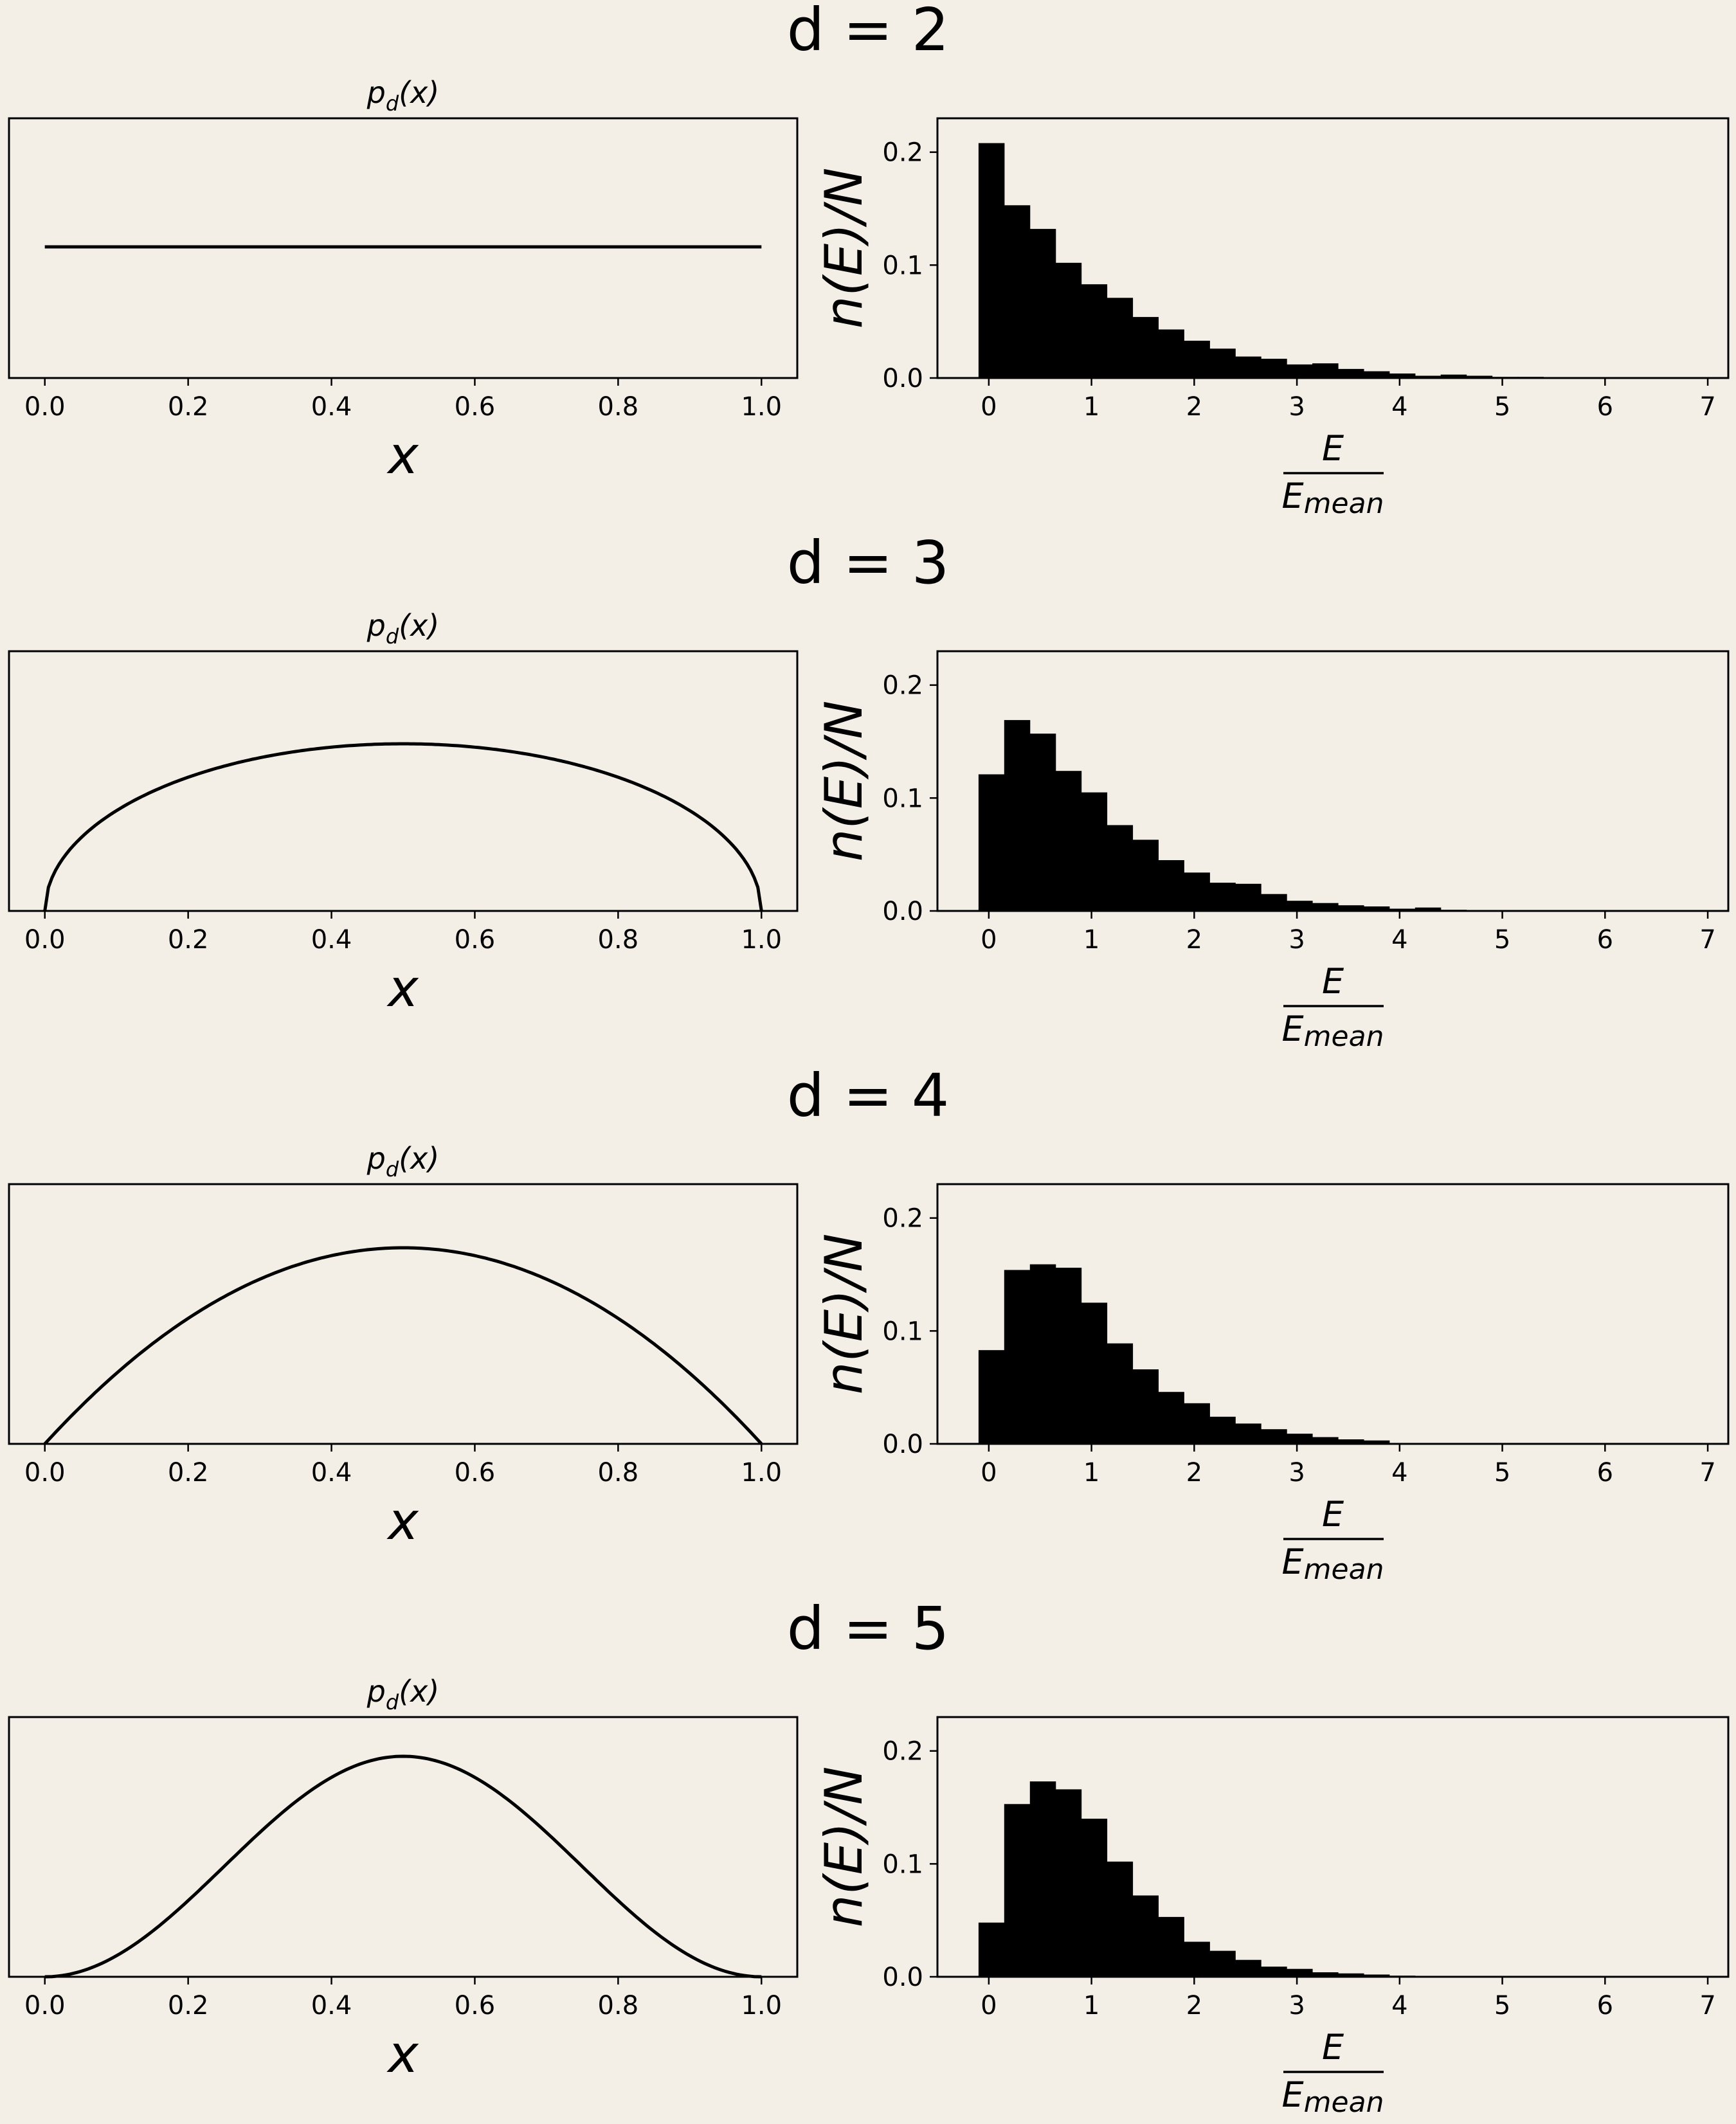 Image resolution: width=1736 pixels, height=2124 pixels. What do you see at coordinates (331, 940) in the screenshot?
I see `density-xtick-label: 0.4` at bounding box center [331, 940].